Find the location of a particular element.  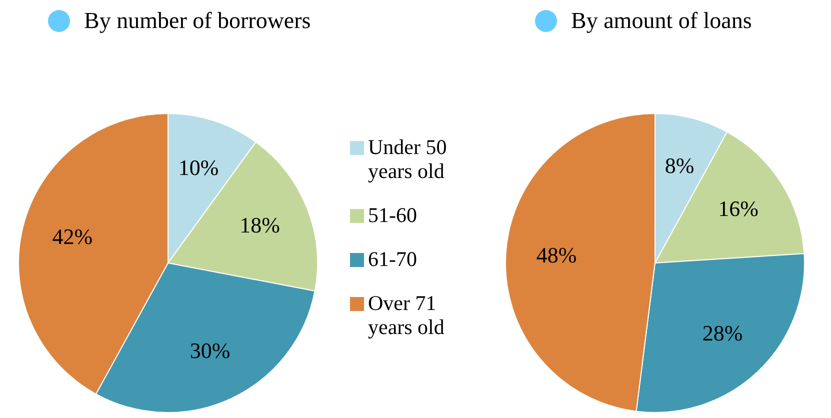

data-label: 30% is located at coordinates (210, 351).